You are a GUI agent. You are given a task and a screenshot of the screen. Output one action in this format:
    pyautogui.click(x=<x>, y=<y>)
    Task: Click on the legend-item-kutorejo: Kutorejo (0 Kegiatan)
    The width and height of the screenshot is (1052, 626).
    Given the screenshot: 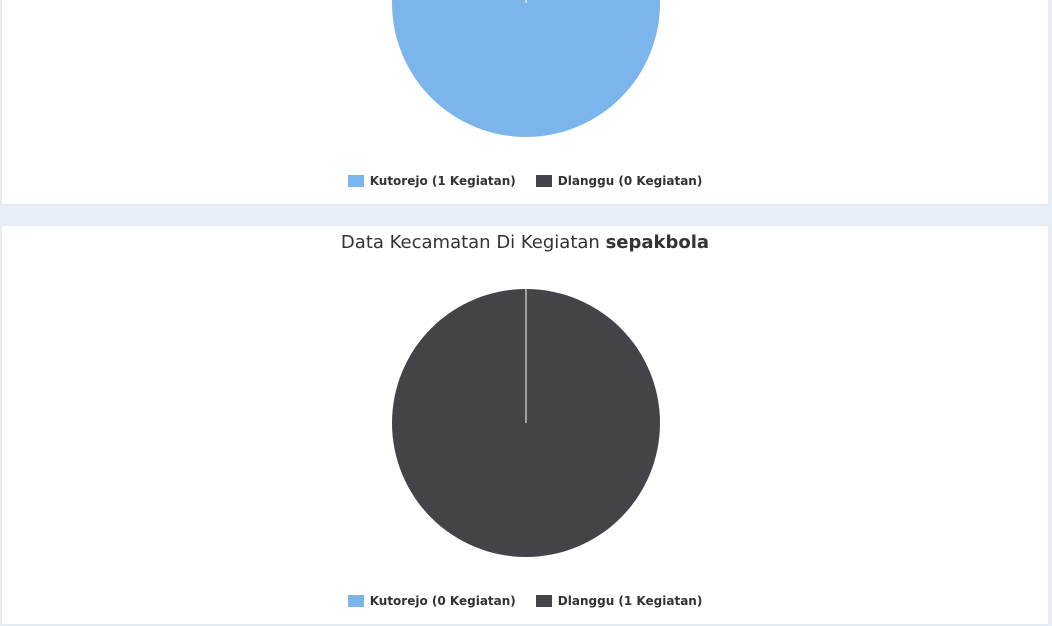 What is the action you would take?
    pyautogui.click(x=431, y=601)
    